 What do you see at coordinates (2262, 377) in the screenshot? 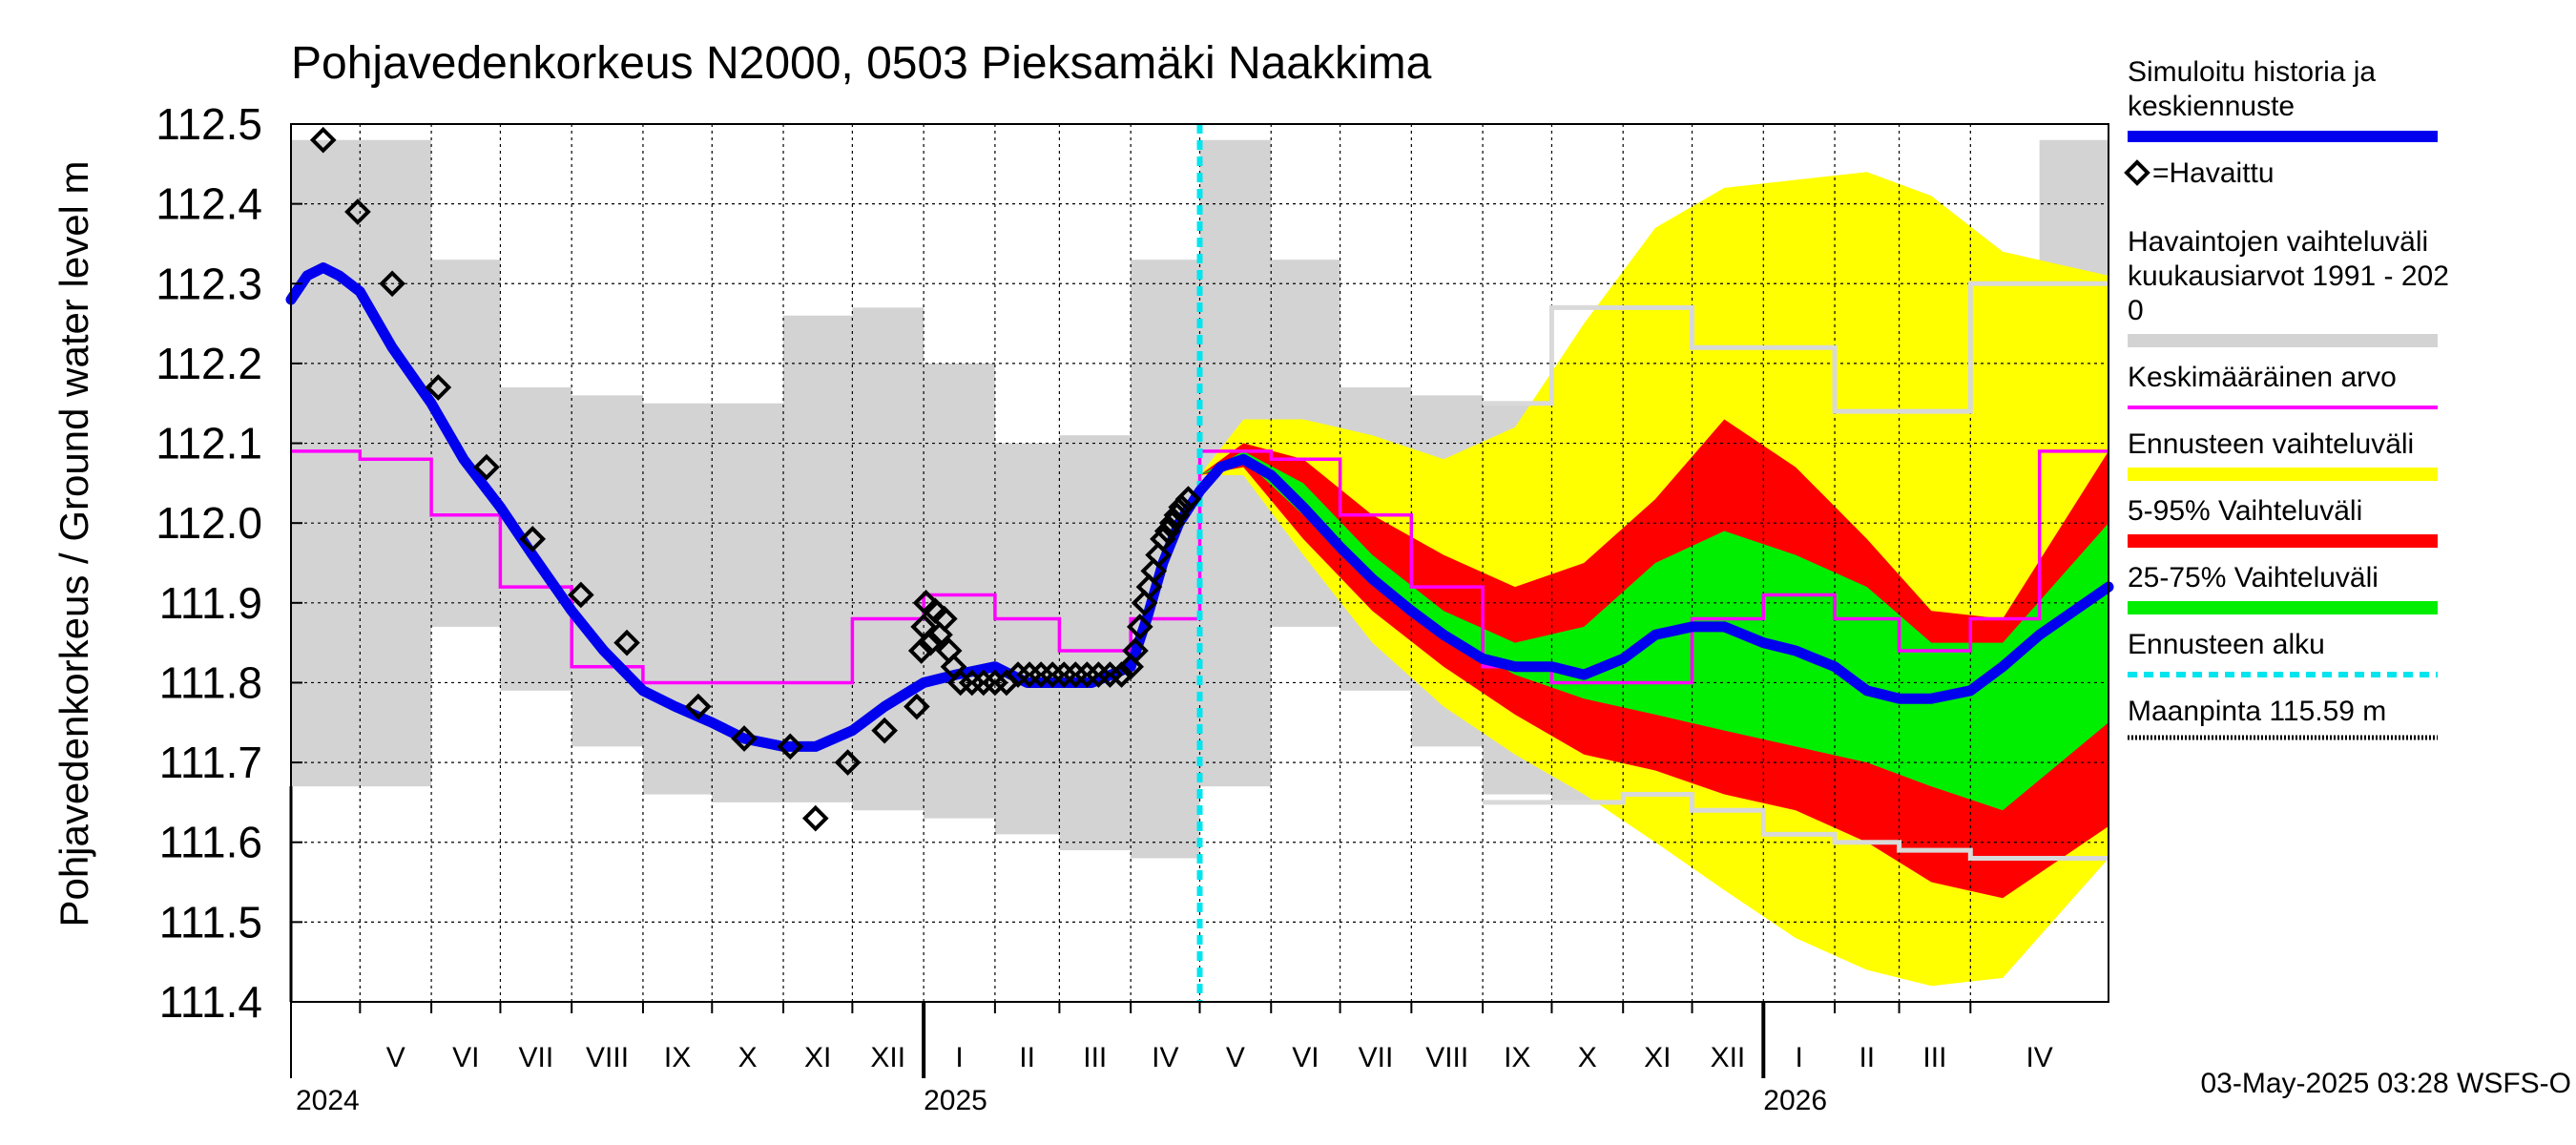
I see `legend-label: Keskimääräinen arvo` at bounding box center [2262, 377].